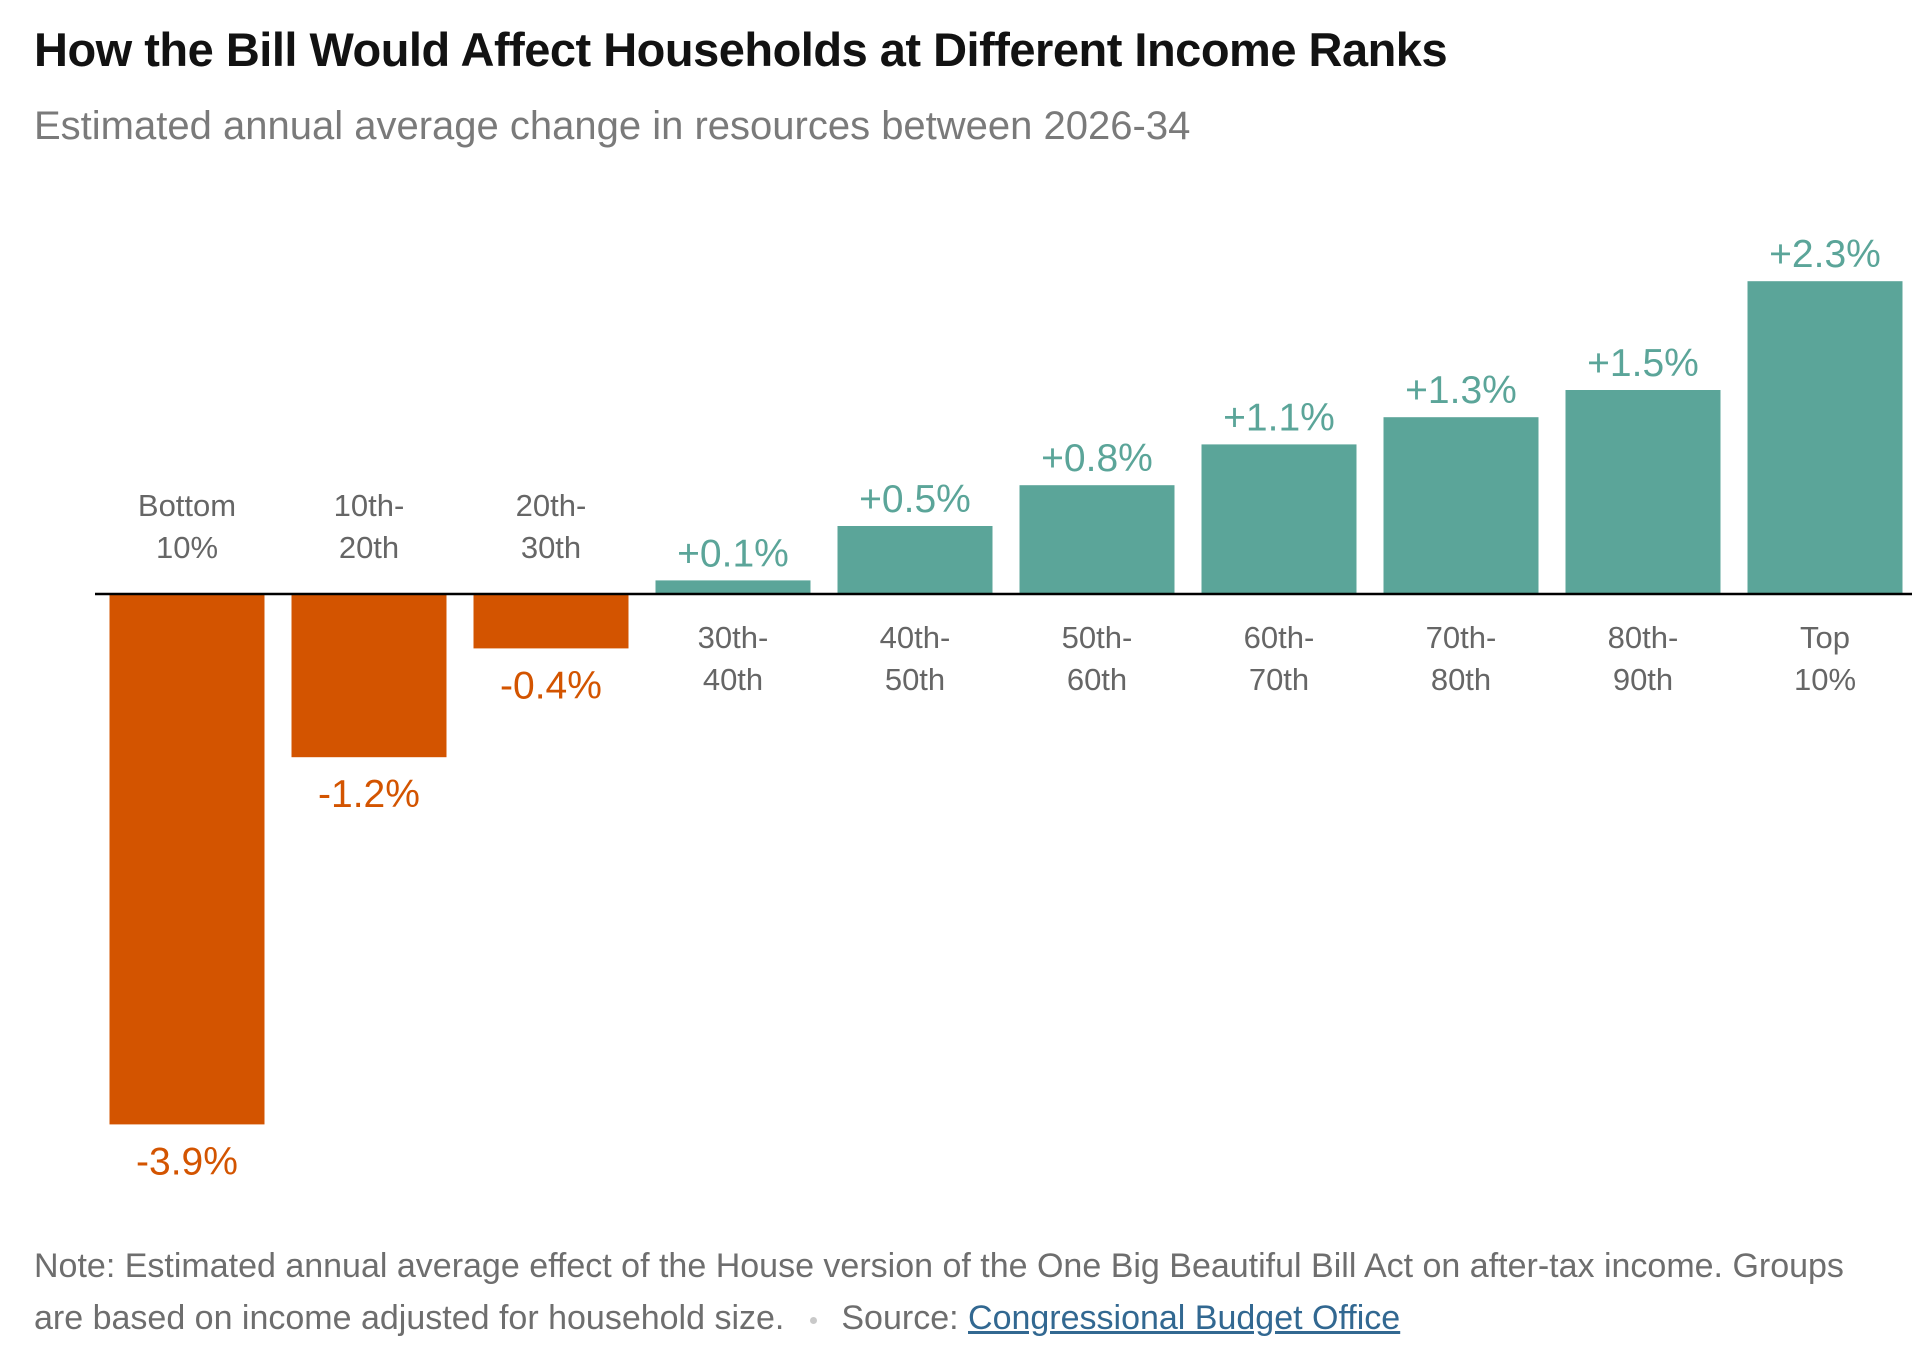 This screenshot has width=1932, height=1358. I want to click on category-label-9: 80th- 90th, so click(1643, 658).